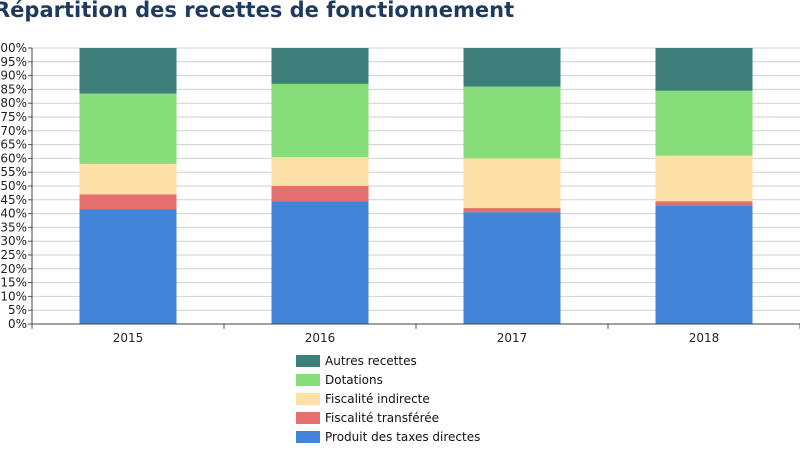 The image size is (800, 450). Describe the element at coordinates (128, 338) in the screenshot. I see `x-tick-label: 2015` at that location.